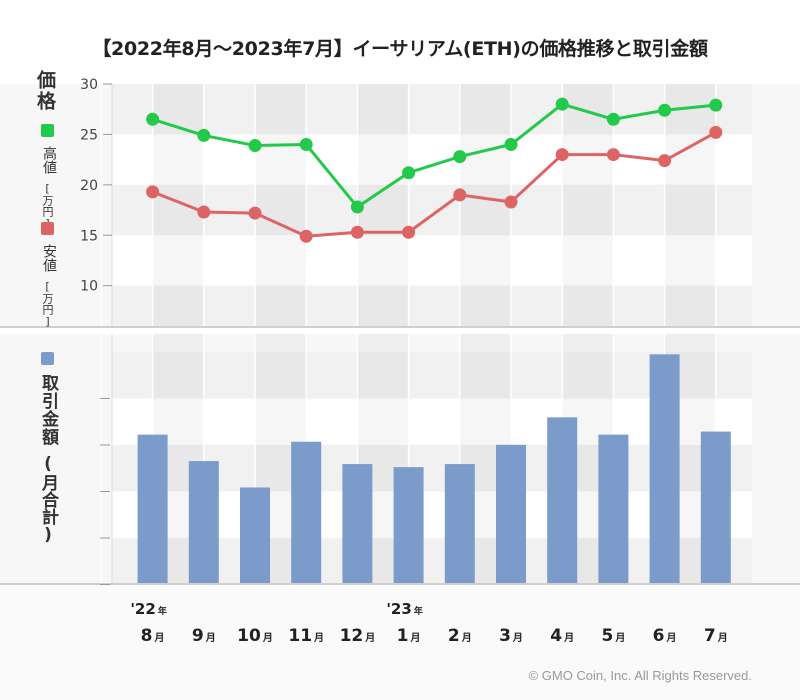 This screenshot has width=800, height=700. What do you see at coordinates (249, 636) in the screenshot?
I see `x-tick-month: 10` at bounding box center [249, 636].